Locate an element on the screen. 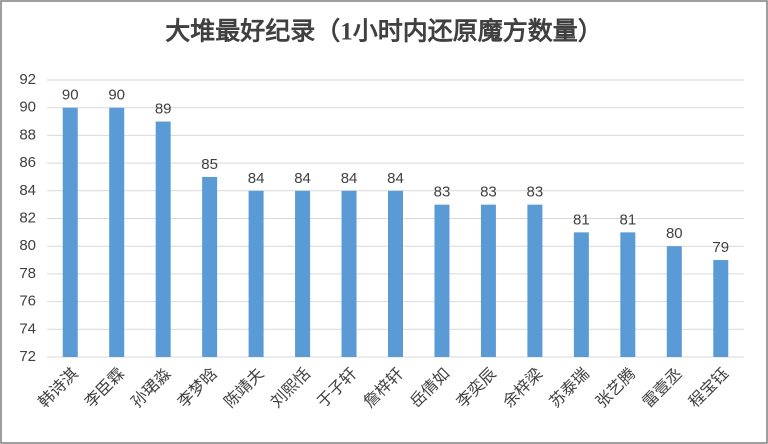 This screenshot has width=768, height=444. y-tick-label: 78 is located at coordinates (27, 273).